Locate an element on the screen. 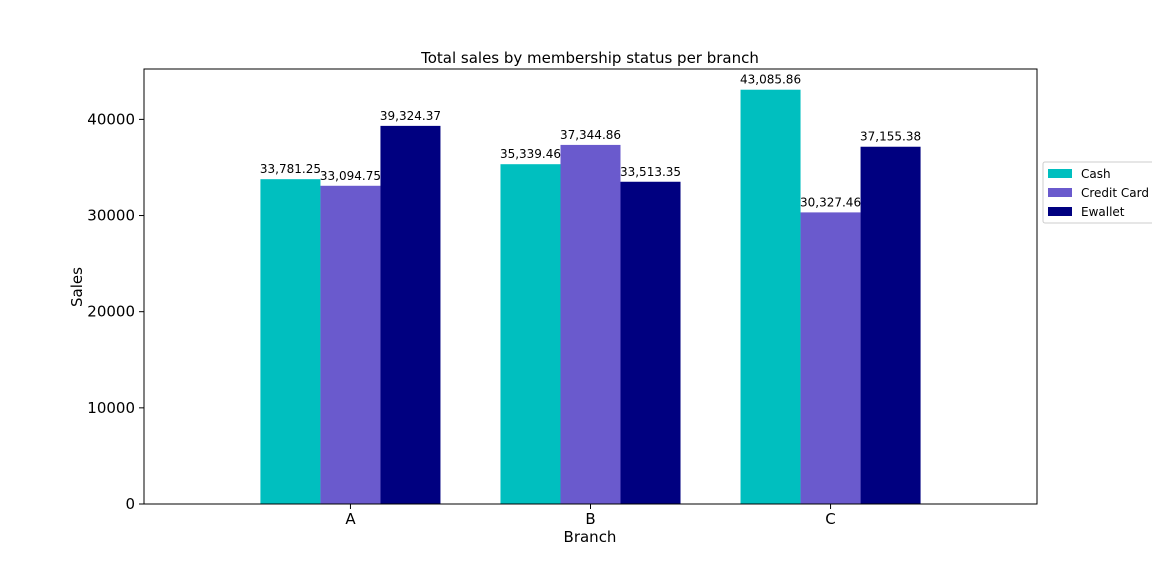  data-label-credit-card-b: 37,344.86 is located at coordinates (590, 135).